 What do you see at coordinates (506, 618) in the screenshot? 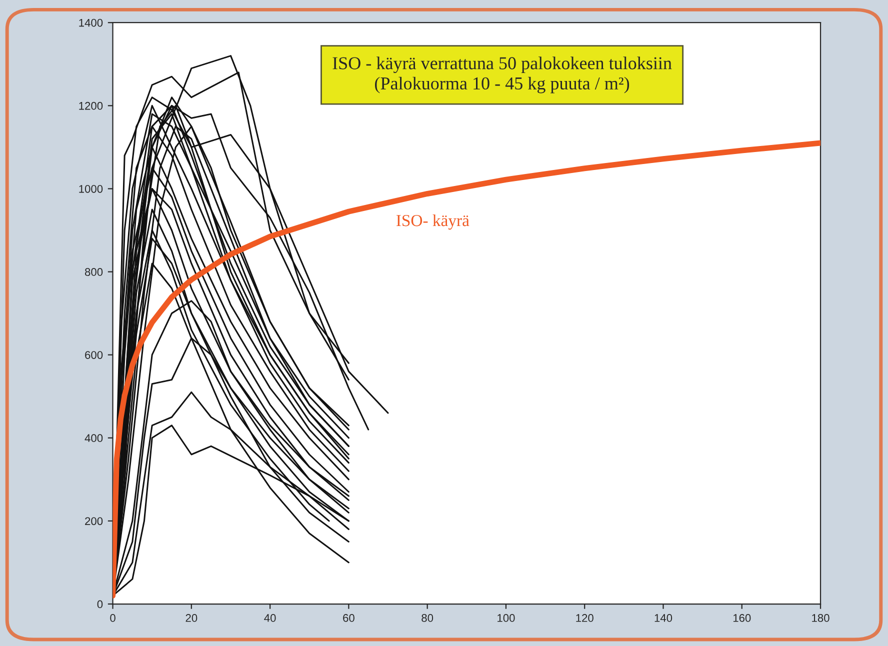
I see `x-tick-label: 100` at bounding box center [506, 618].